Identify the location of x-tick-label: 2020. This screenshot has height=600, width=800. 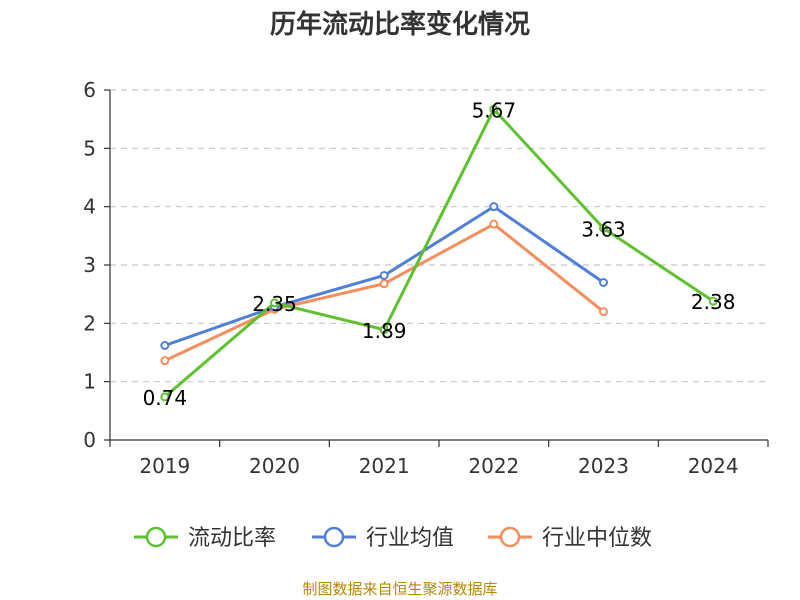
(274, 466).